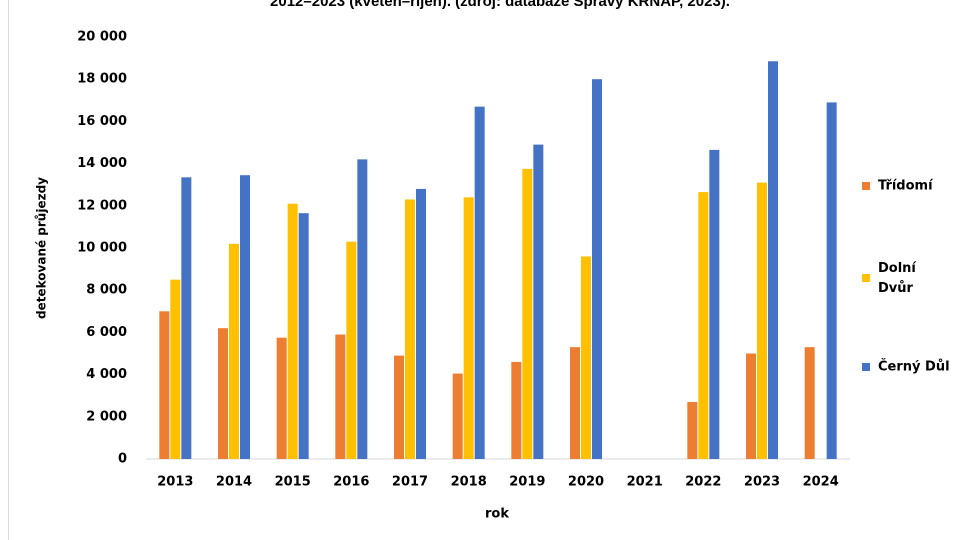 The height and width of the screenshot is (540, 971). I want to click on y-tick-label: 14 000, so click(102, 163).